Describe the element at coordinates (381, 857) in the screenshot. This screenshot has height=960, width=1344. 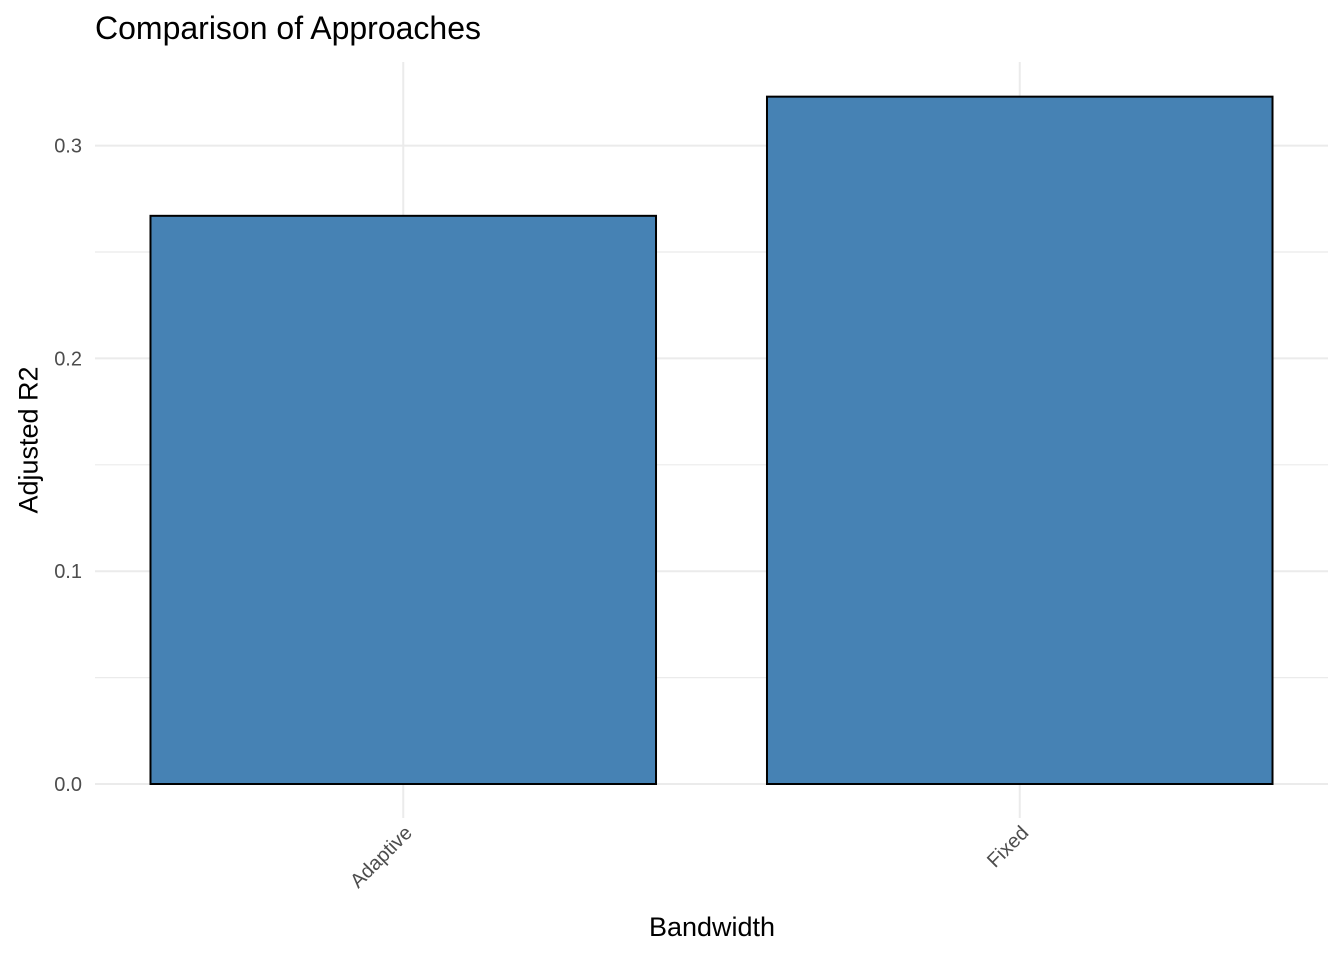
I see `x-tick-label: Adaptive` at that location.